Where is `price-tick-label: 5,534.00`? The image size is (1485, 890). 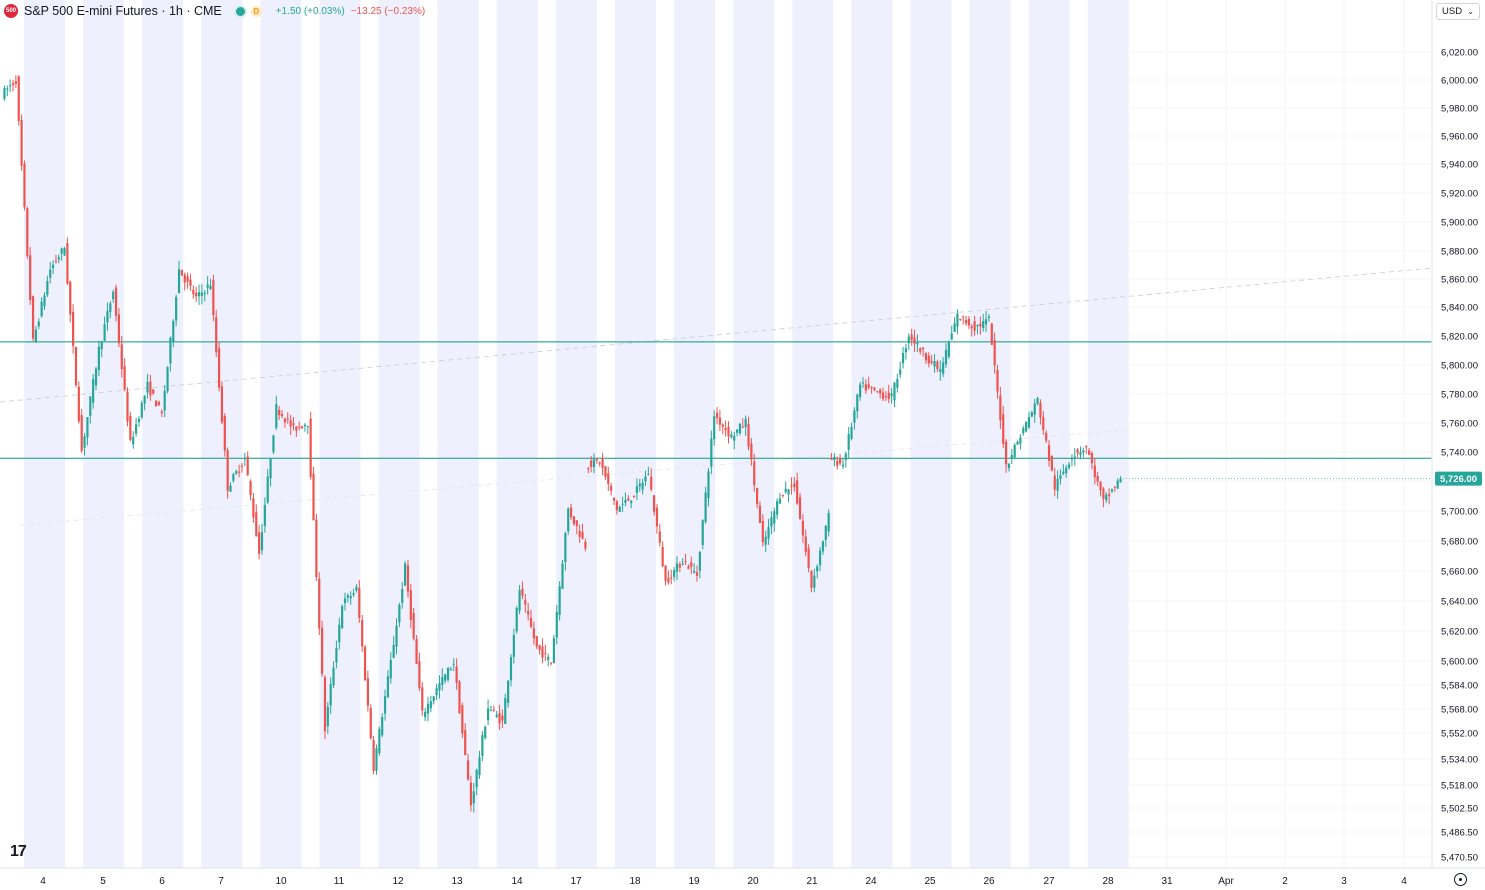 price-tick-label: 5,534.00 is located at coordinates (1459, 760).